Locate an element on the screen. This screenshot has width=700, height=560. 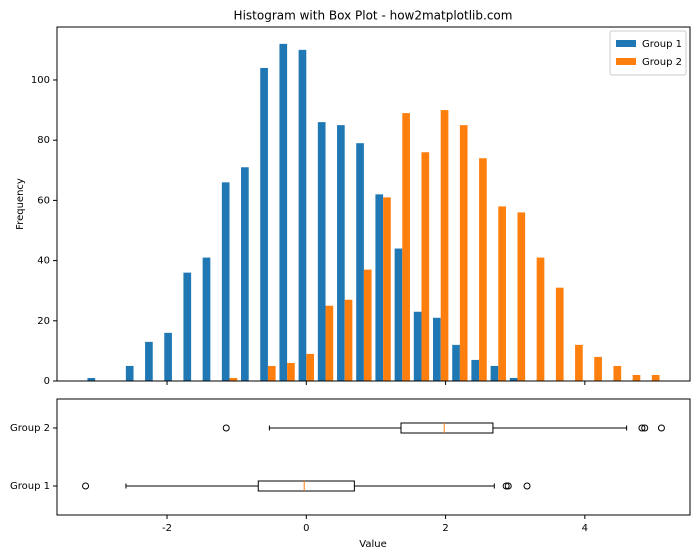
y-axis-label: Frequency is located at coordinates (20, 204).